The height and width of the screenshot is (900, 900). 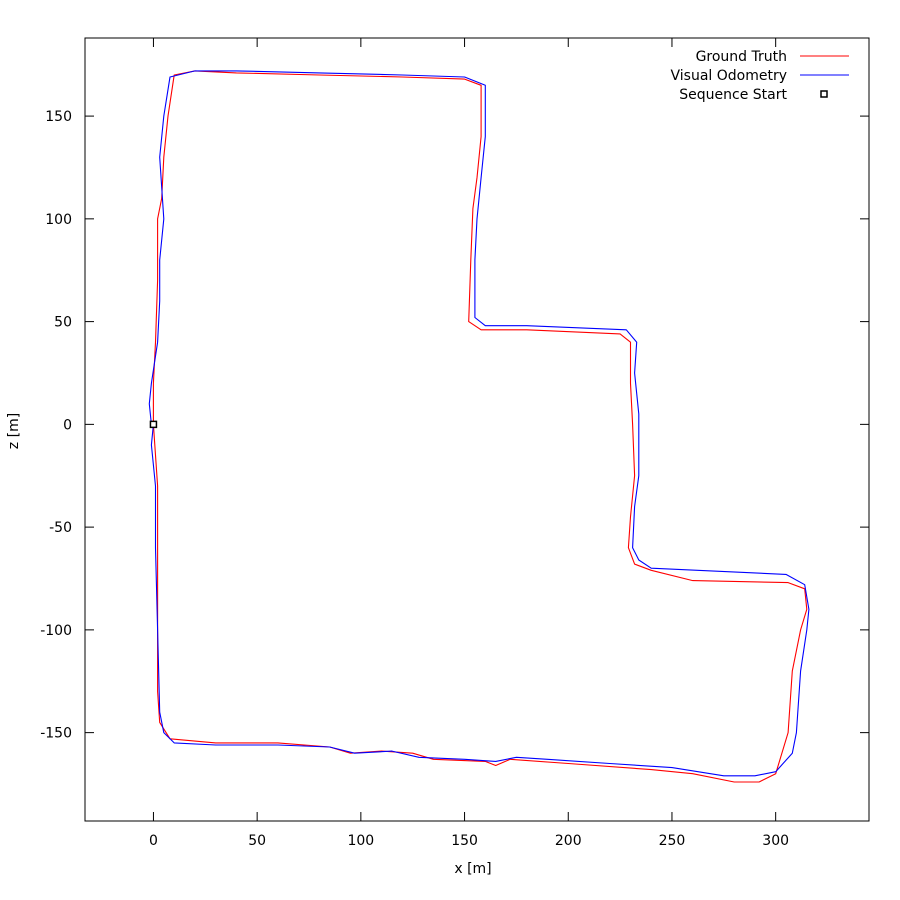 I want to click on marker-layer, so click(x=153, y=424).